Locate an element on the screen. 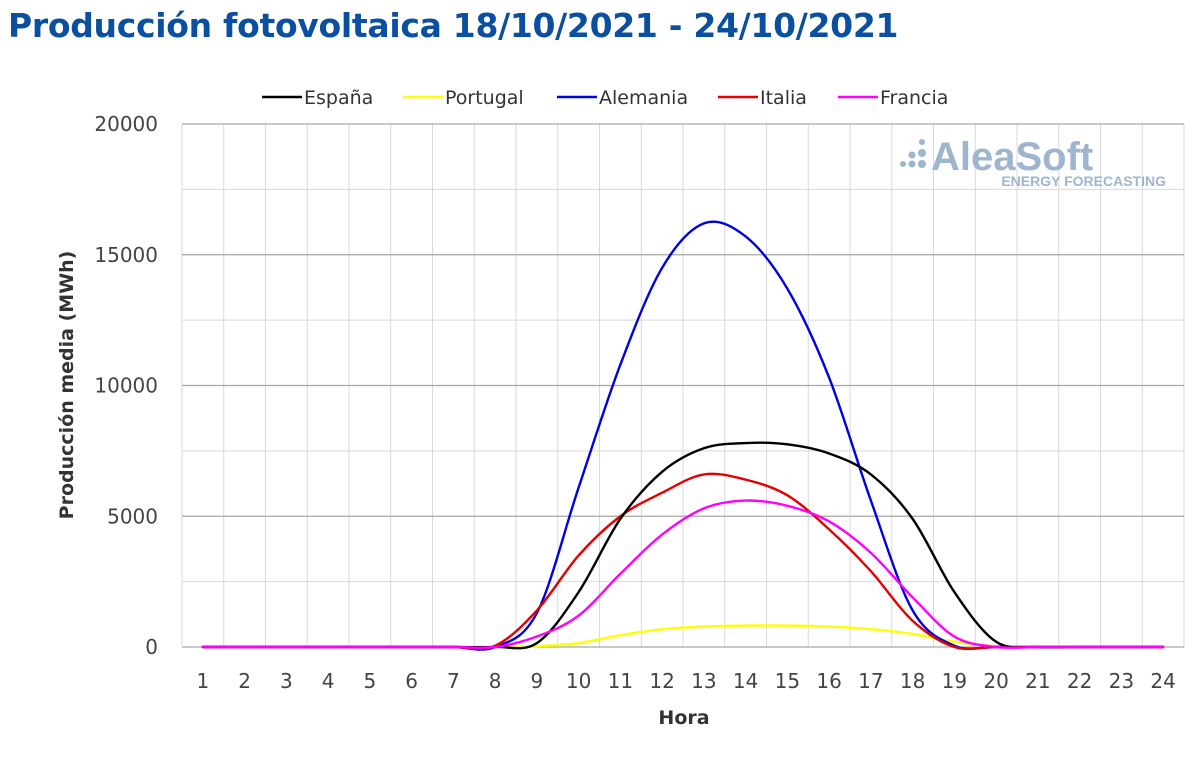 This screenshot has width=1200, height=763. x-tick-label: 23 is located at coordinates (1121, 681).